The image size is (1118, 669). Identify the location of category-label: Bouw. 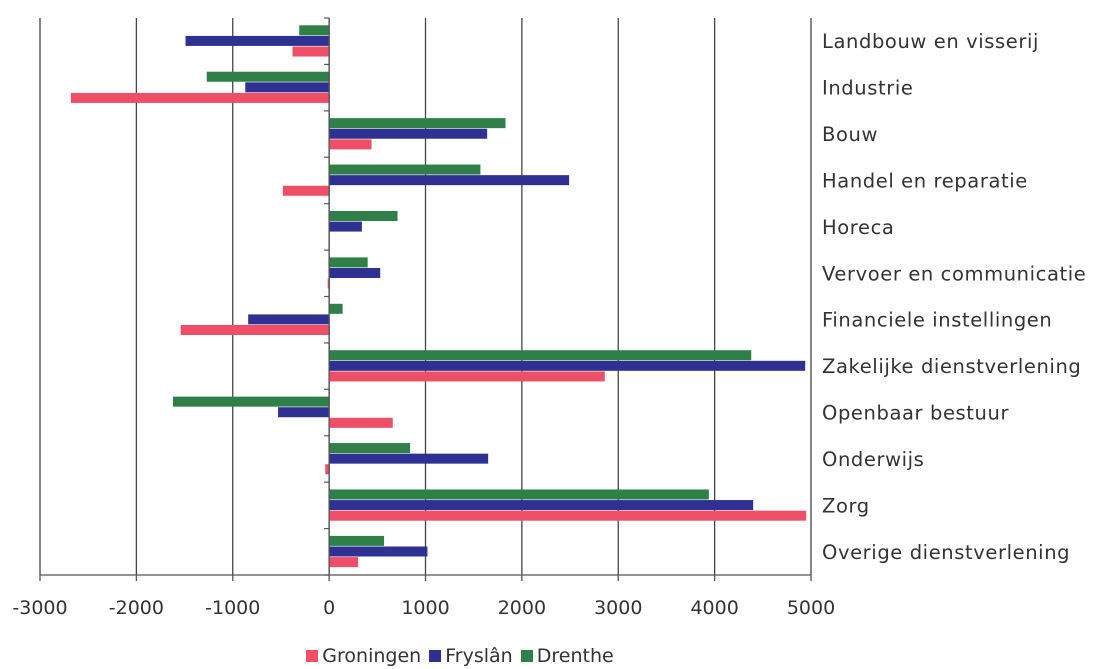
(850, 134).